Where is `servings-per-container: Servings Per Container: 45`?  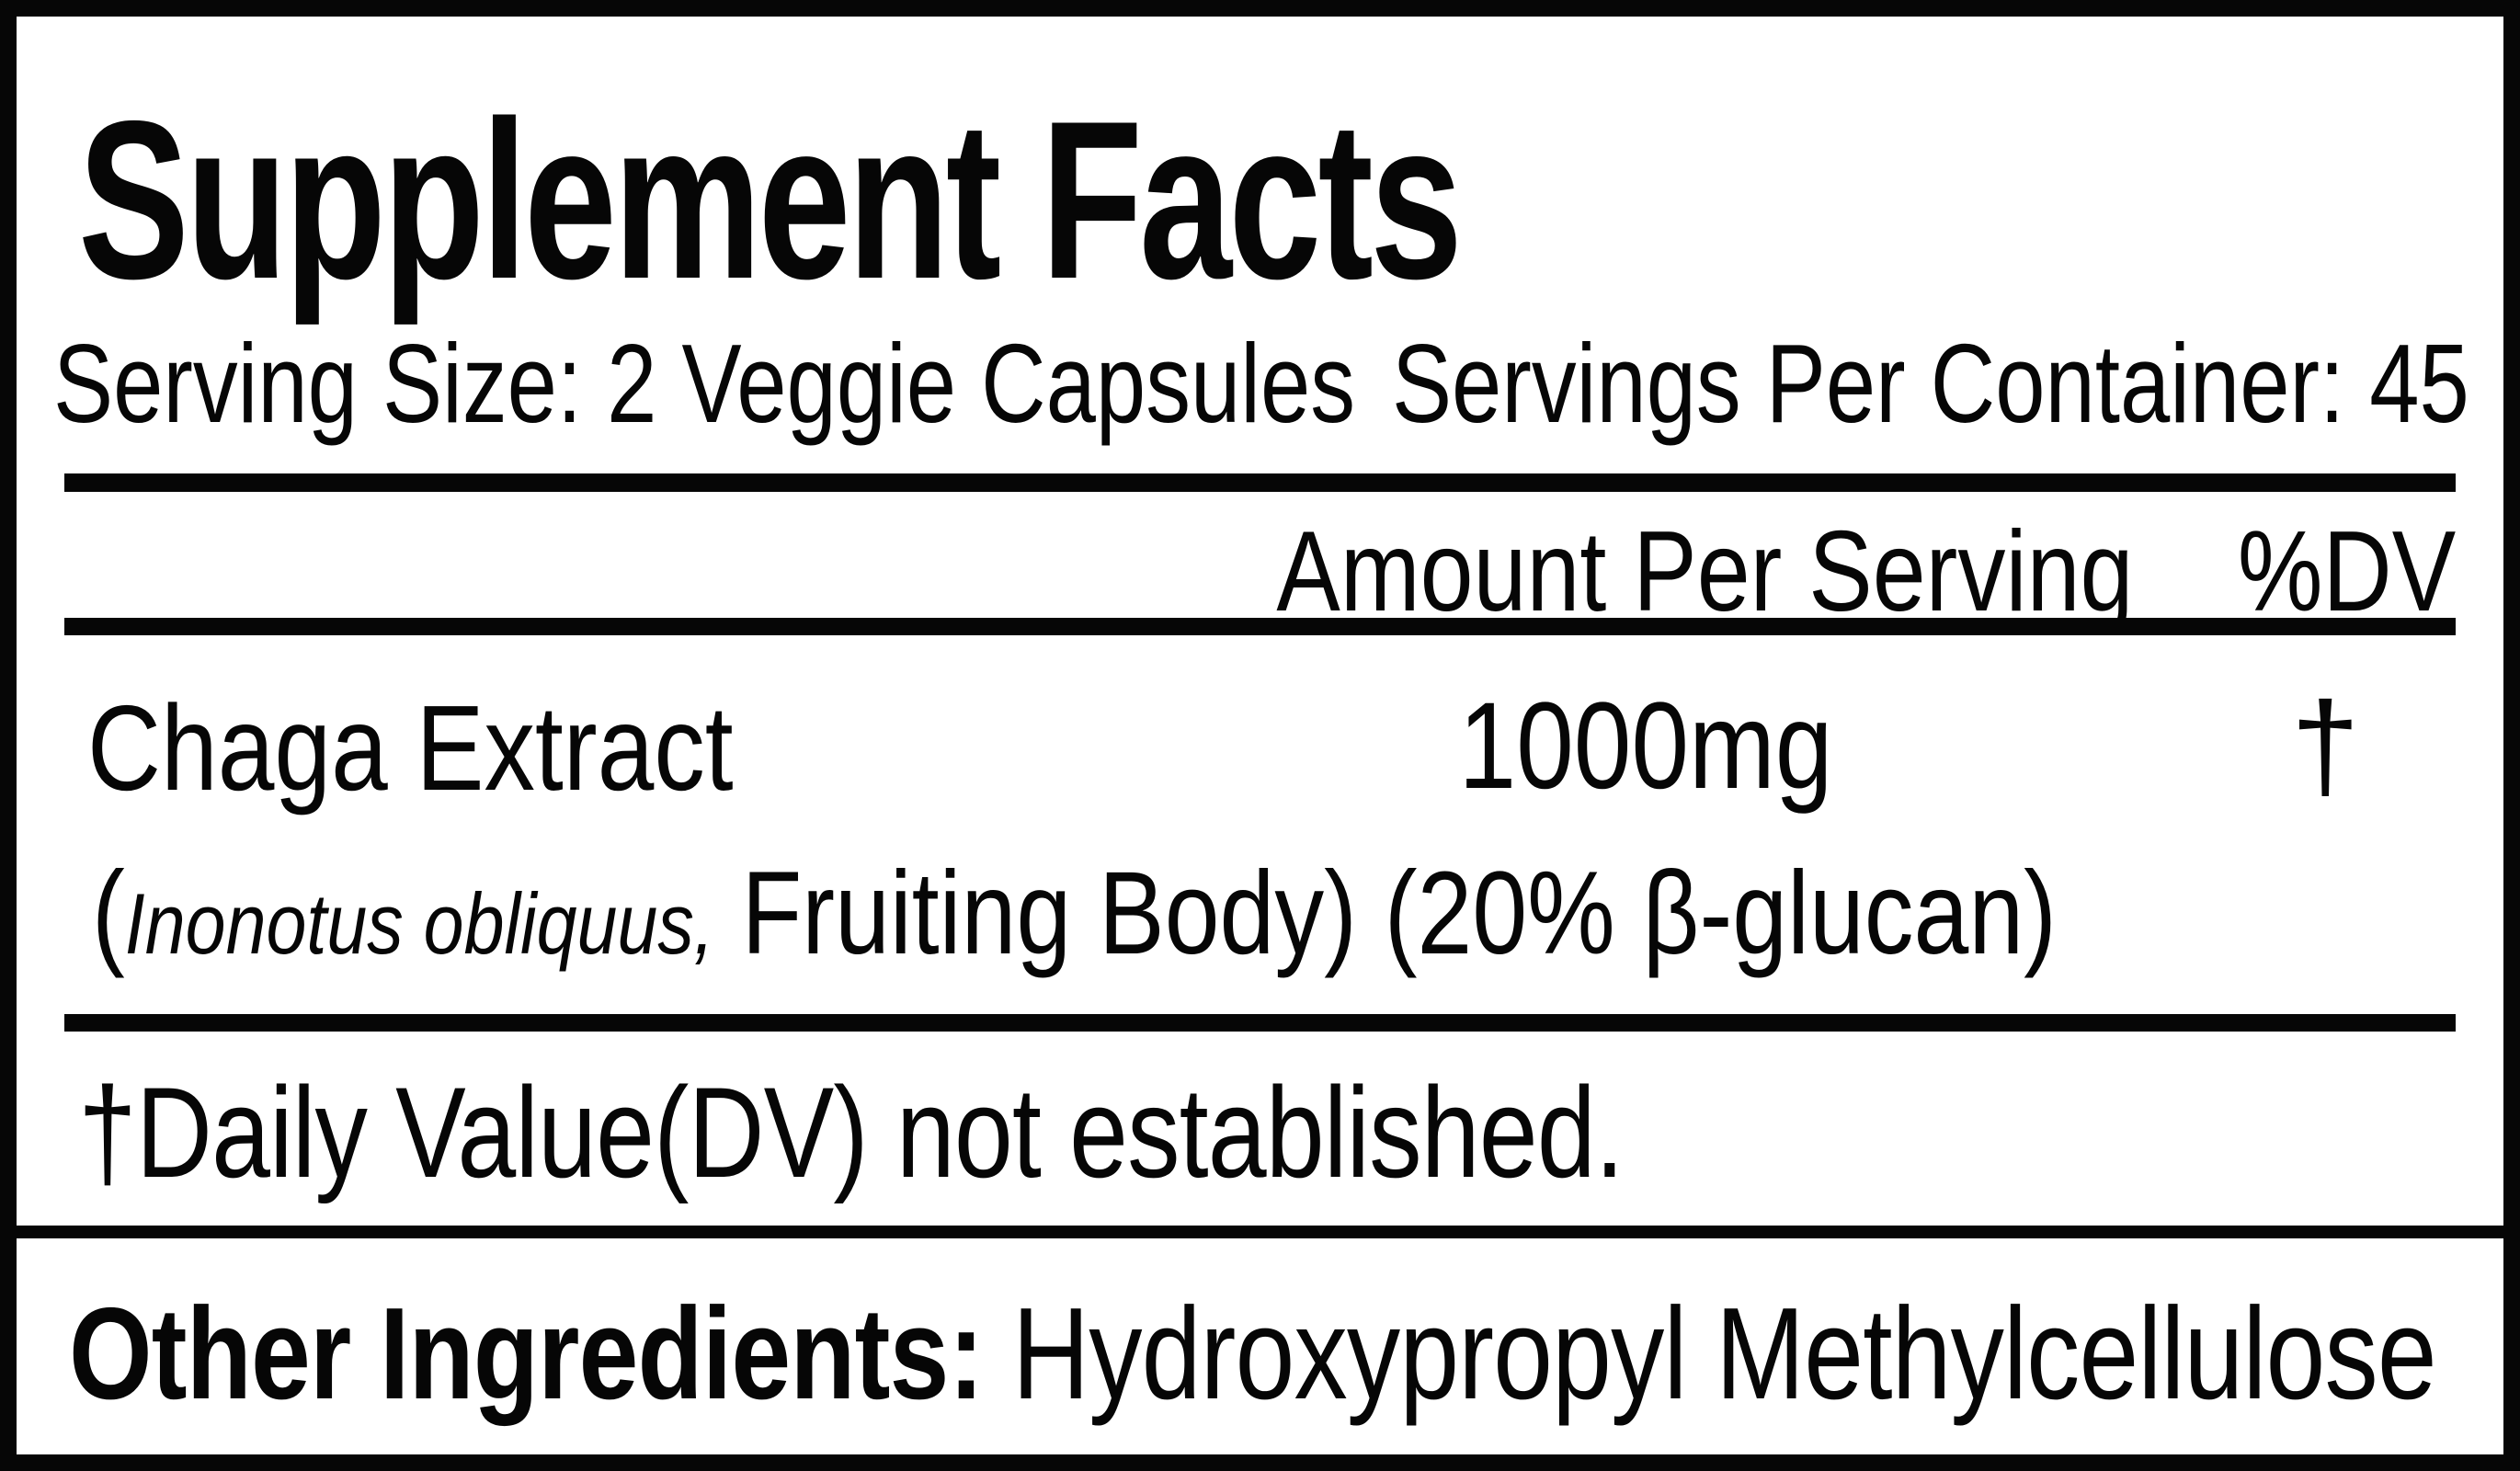 servings-per-container: Servings Per Container: 45 is located at coordinates (1796, 383).